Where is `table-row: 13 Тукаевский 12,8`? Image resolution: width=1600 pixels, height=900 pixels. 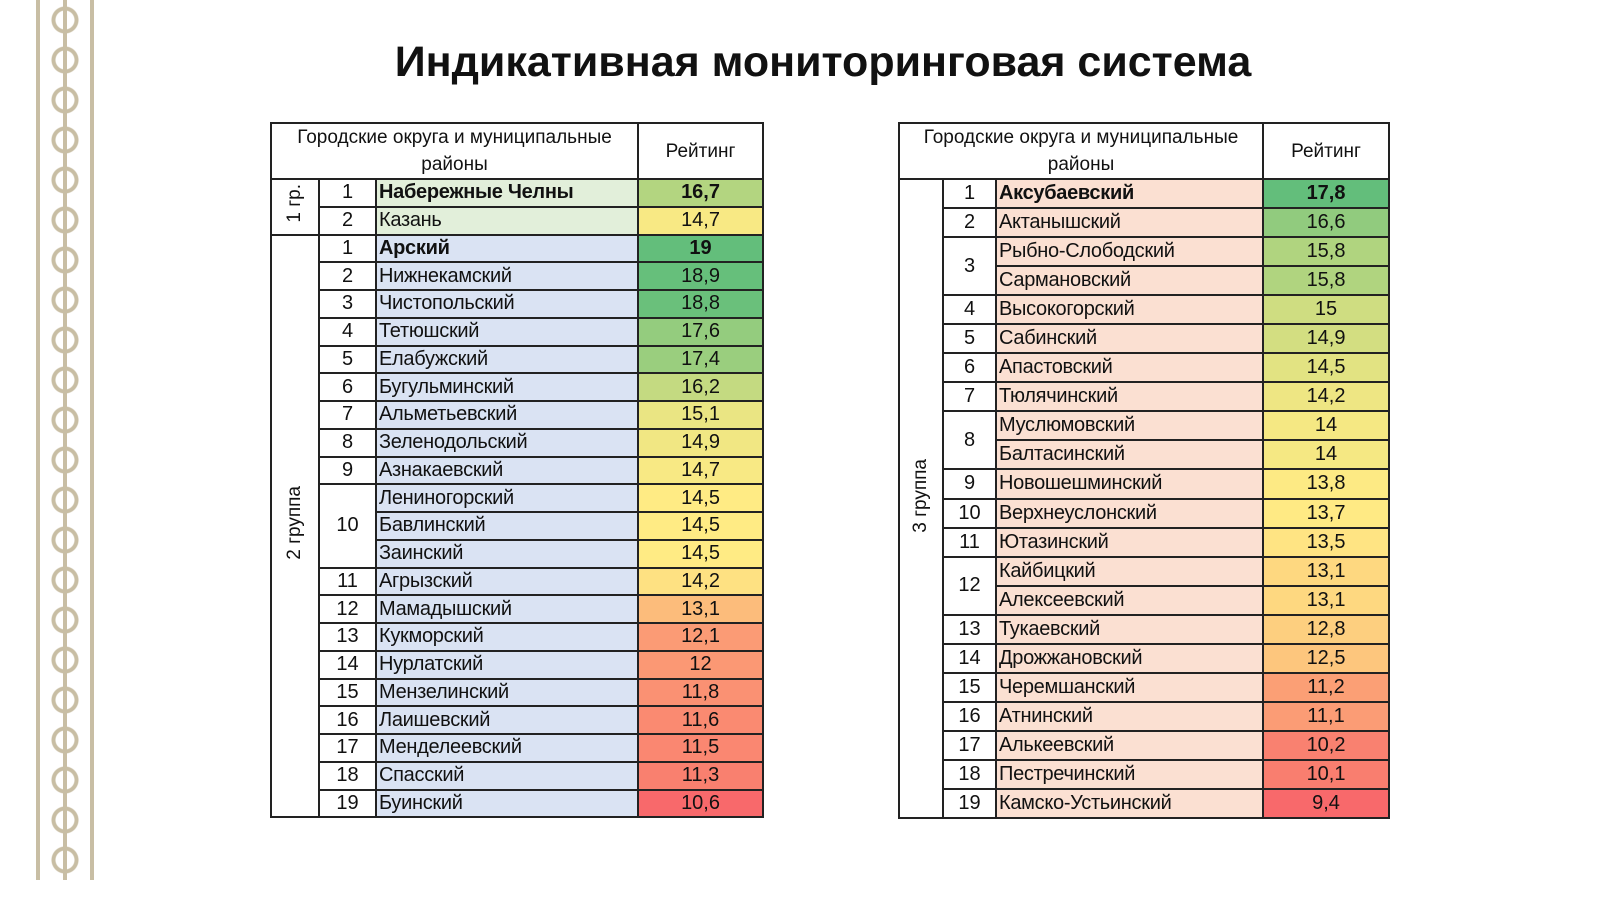
table-row: 13 Тукаевский 12,8 is located at coordinates (1145, 629).